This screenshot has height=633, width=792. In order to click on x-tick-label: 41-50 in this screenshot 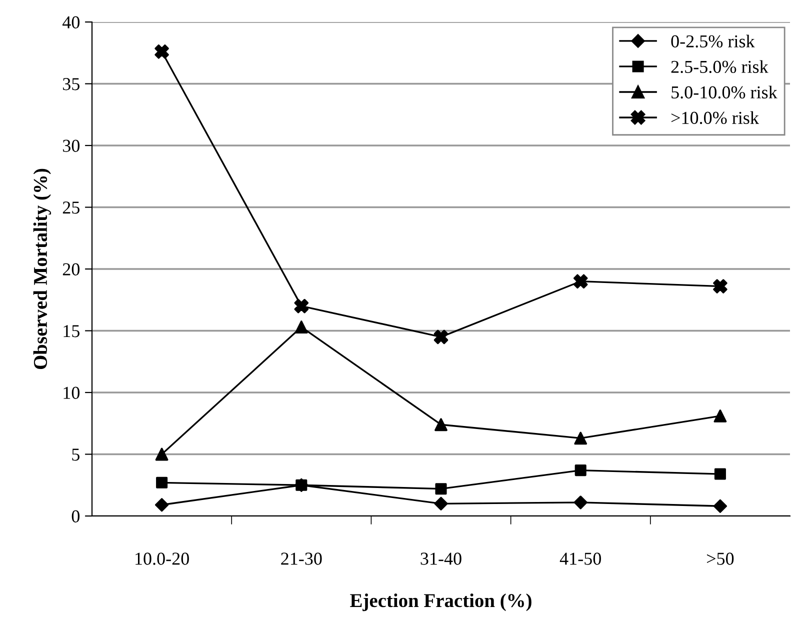, I will do `click(580, 558)`.